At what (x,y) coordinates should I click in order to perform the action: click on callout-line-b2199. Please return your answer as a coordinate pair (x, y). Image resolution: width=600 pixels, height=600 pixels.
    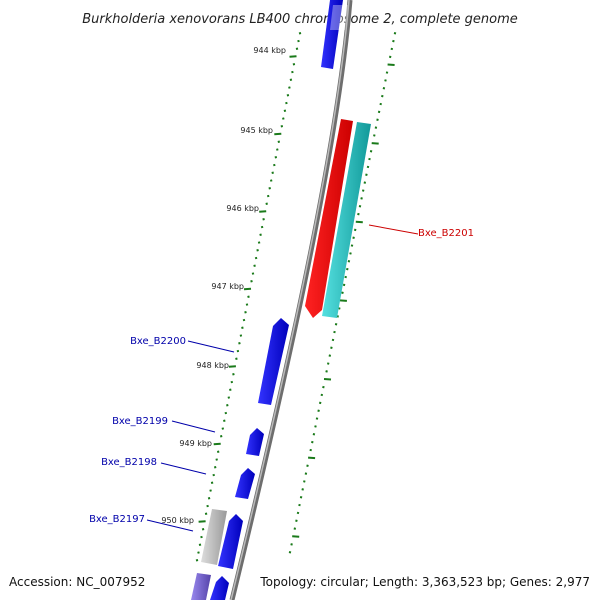
    Looking at the image, I should click on (193, 426).